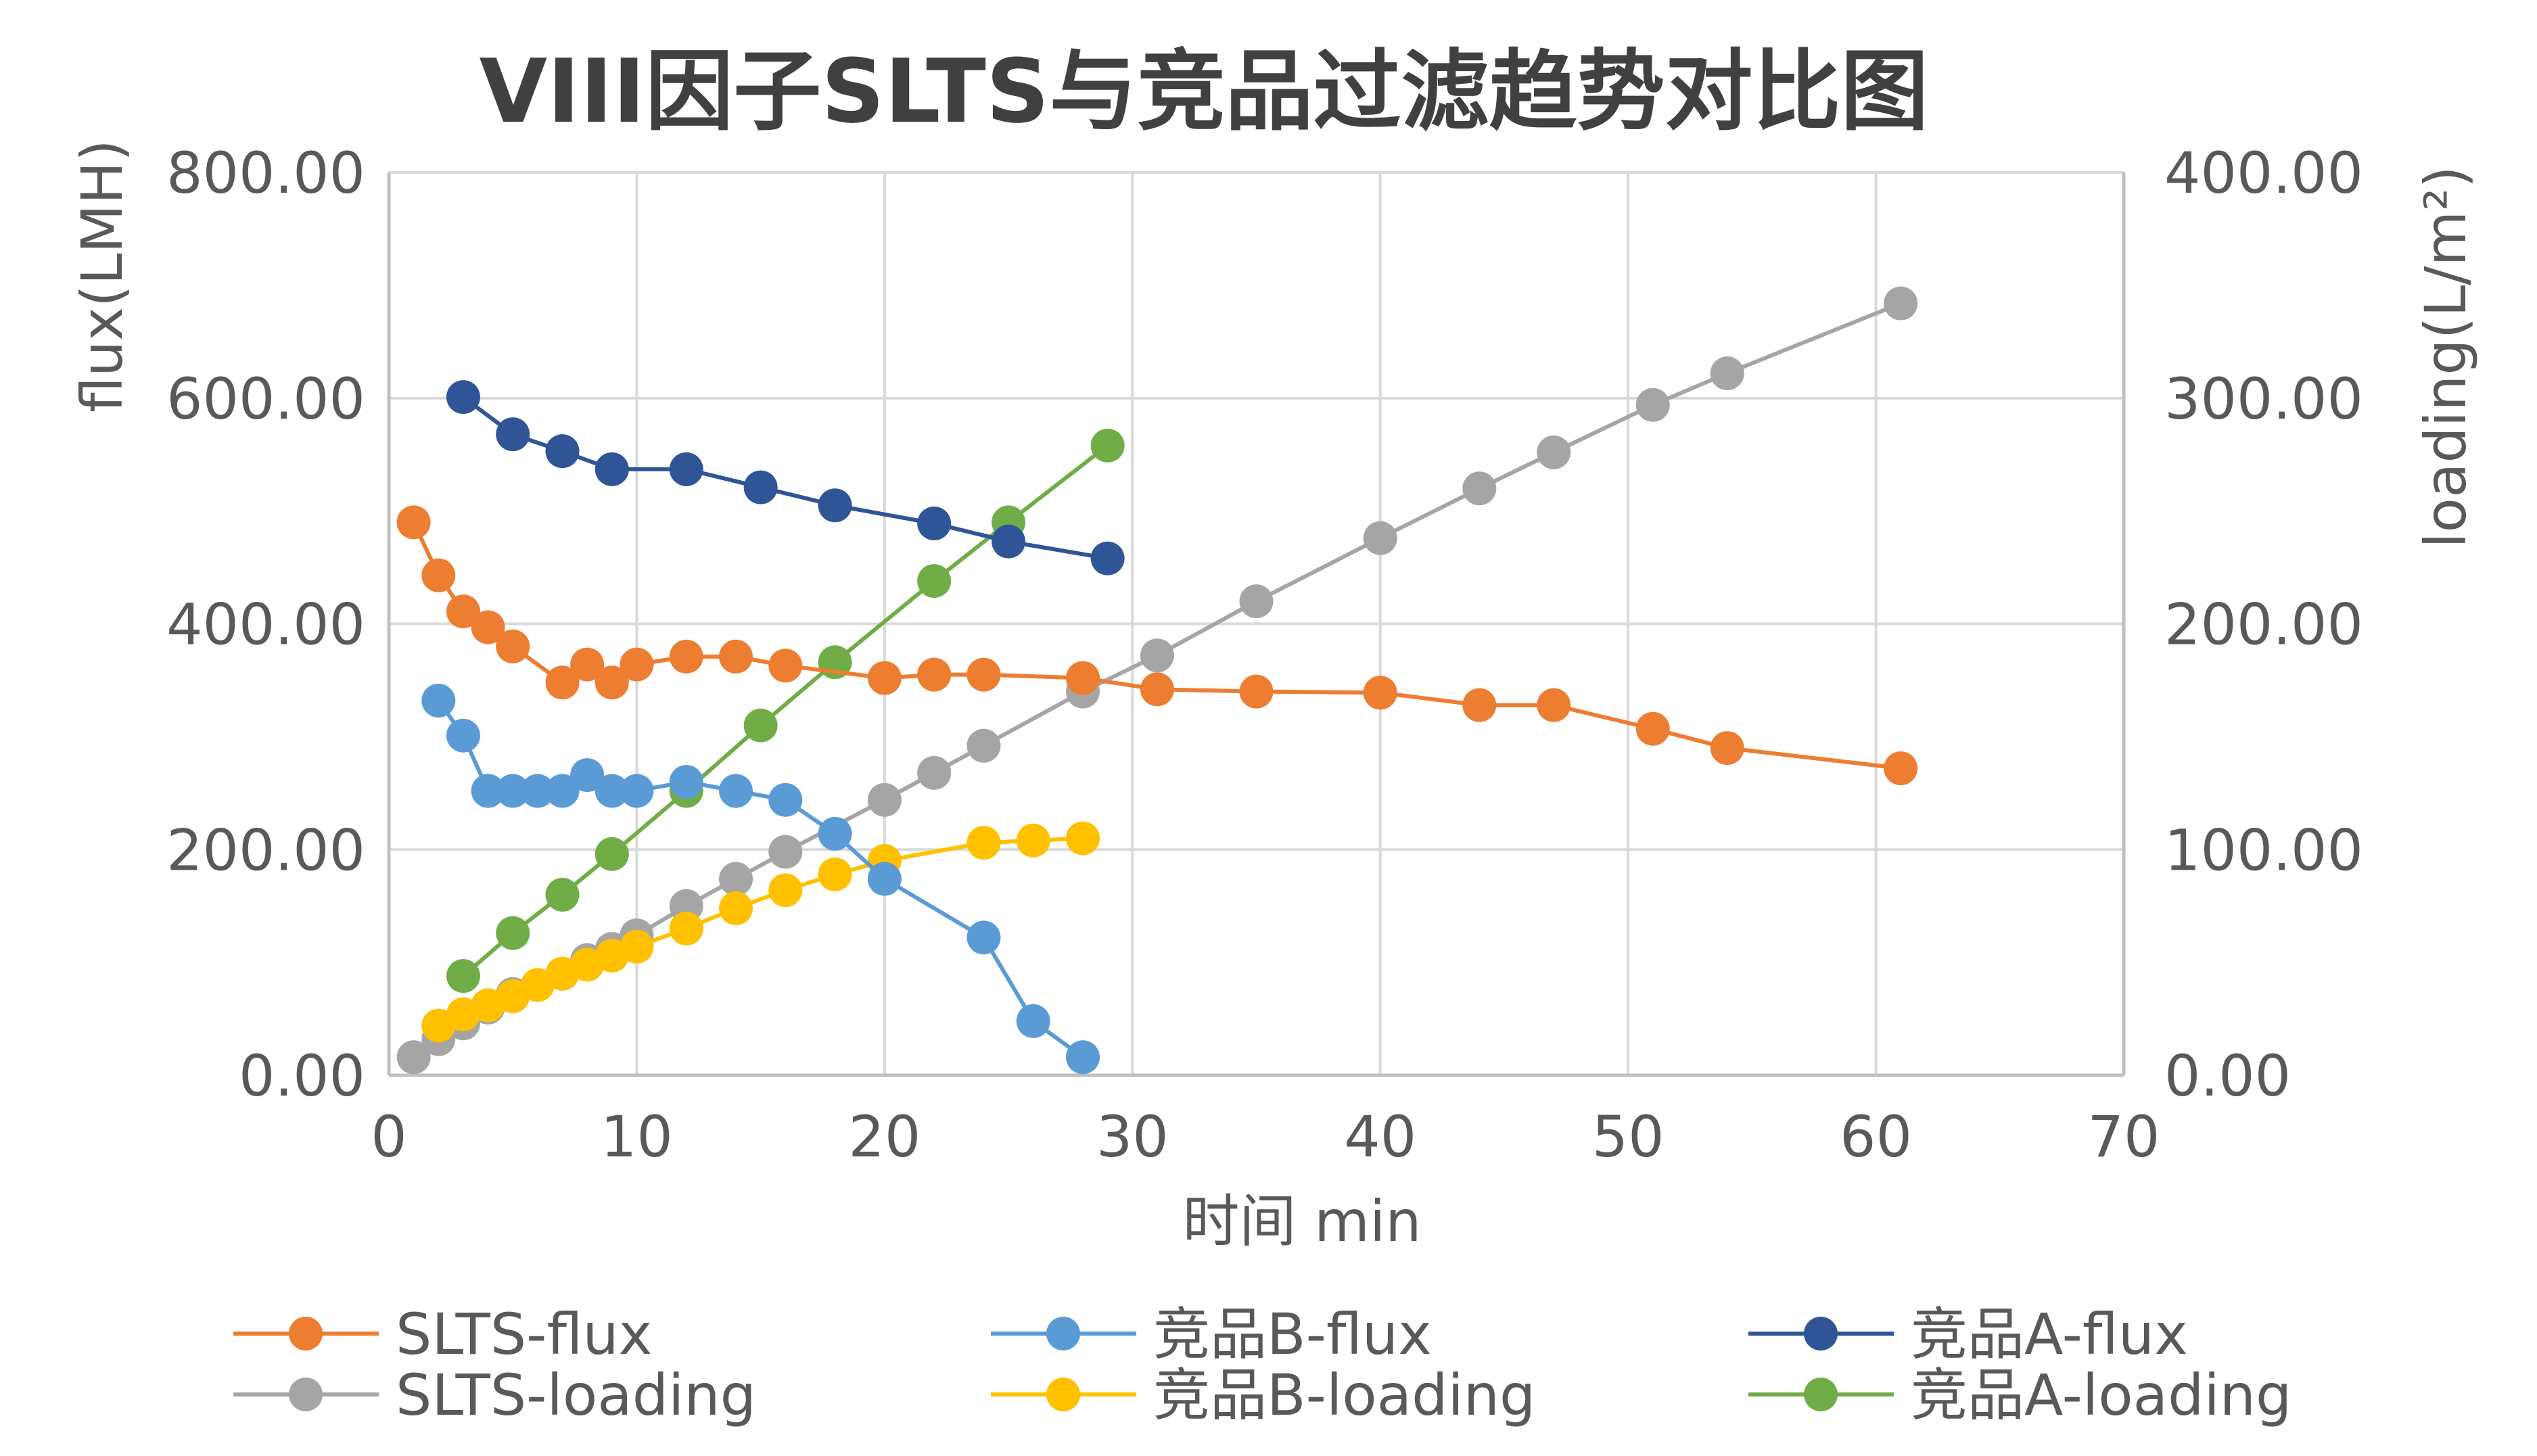  What do you see at coordinates (2227, 1076) in the screenshot?
I see `y2-tick-label: 0.00` at bounding box center [2227, 1076].